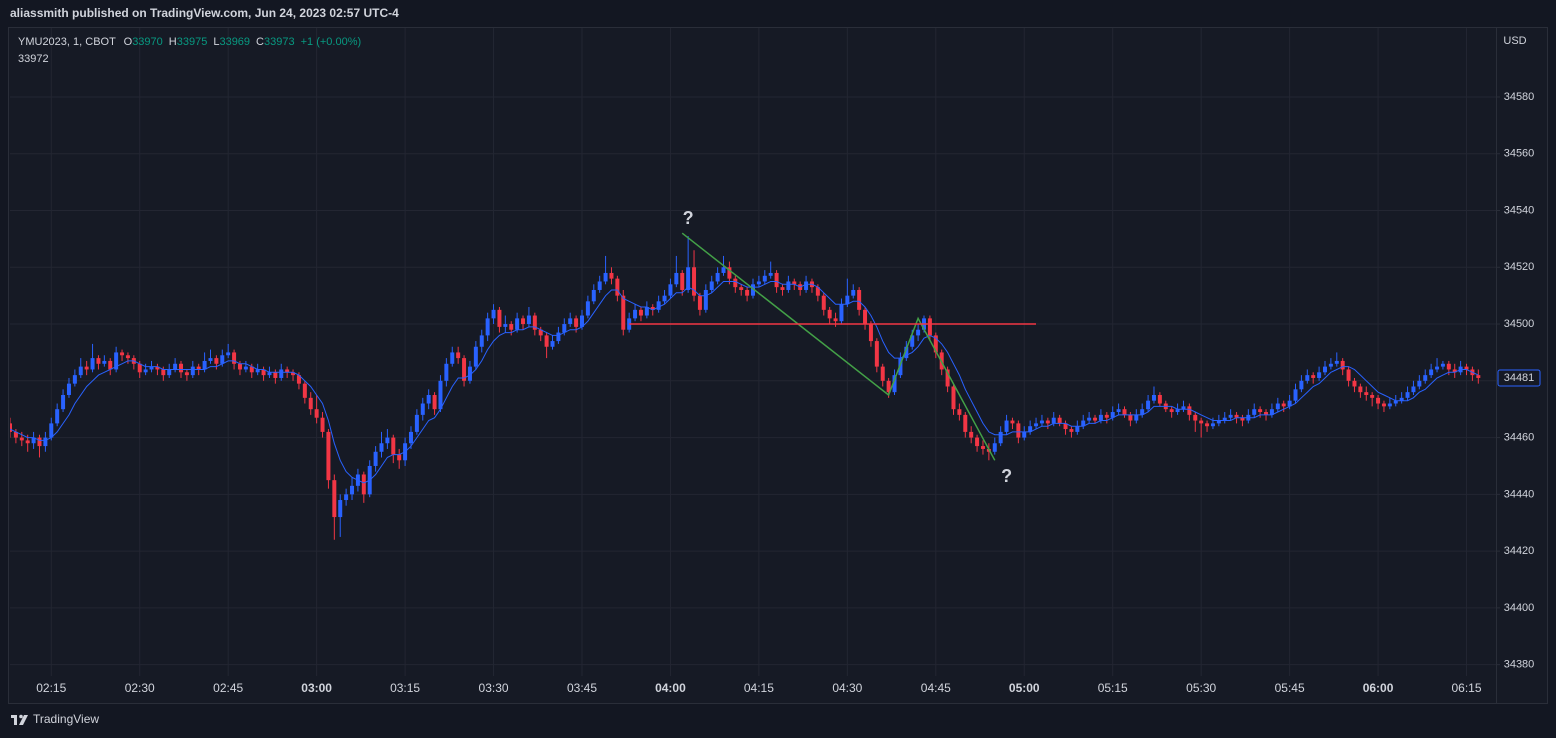 The image size is (1556, 738). Describe the element at coordinates (260, 42) in the screenshot. I see `legend-label: C` at that location.